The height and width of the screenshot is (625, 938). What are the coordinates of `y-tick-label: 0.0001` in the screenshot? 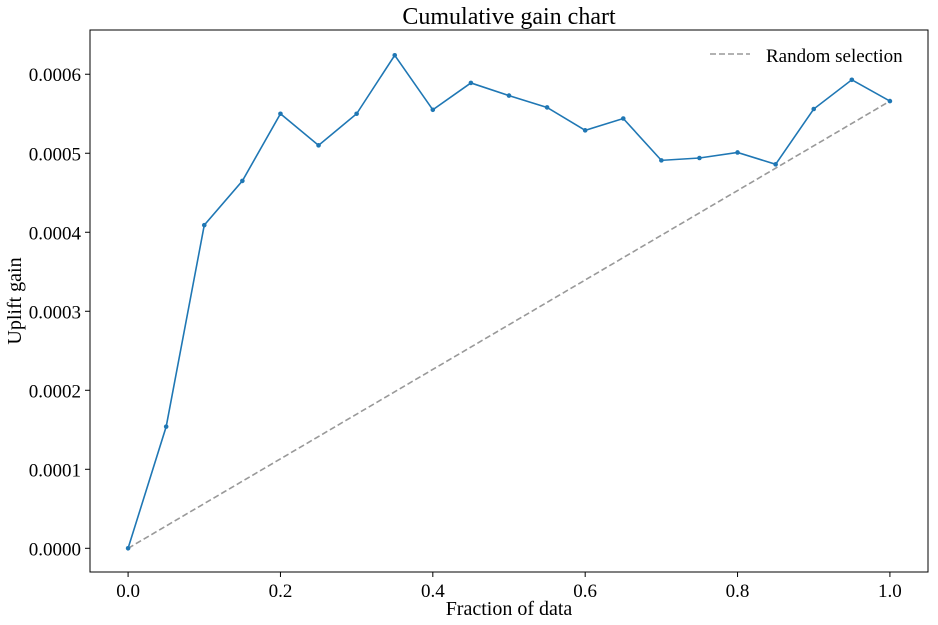 It's located at (55, 470).